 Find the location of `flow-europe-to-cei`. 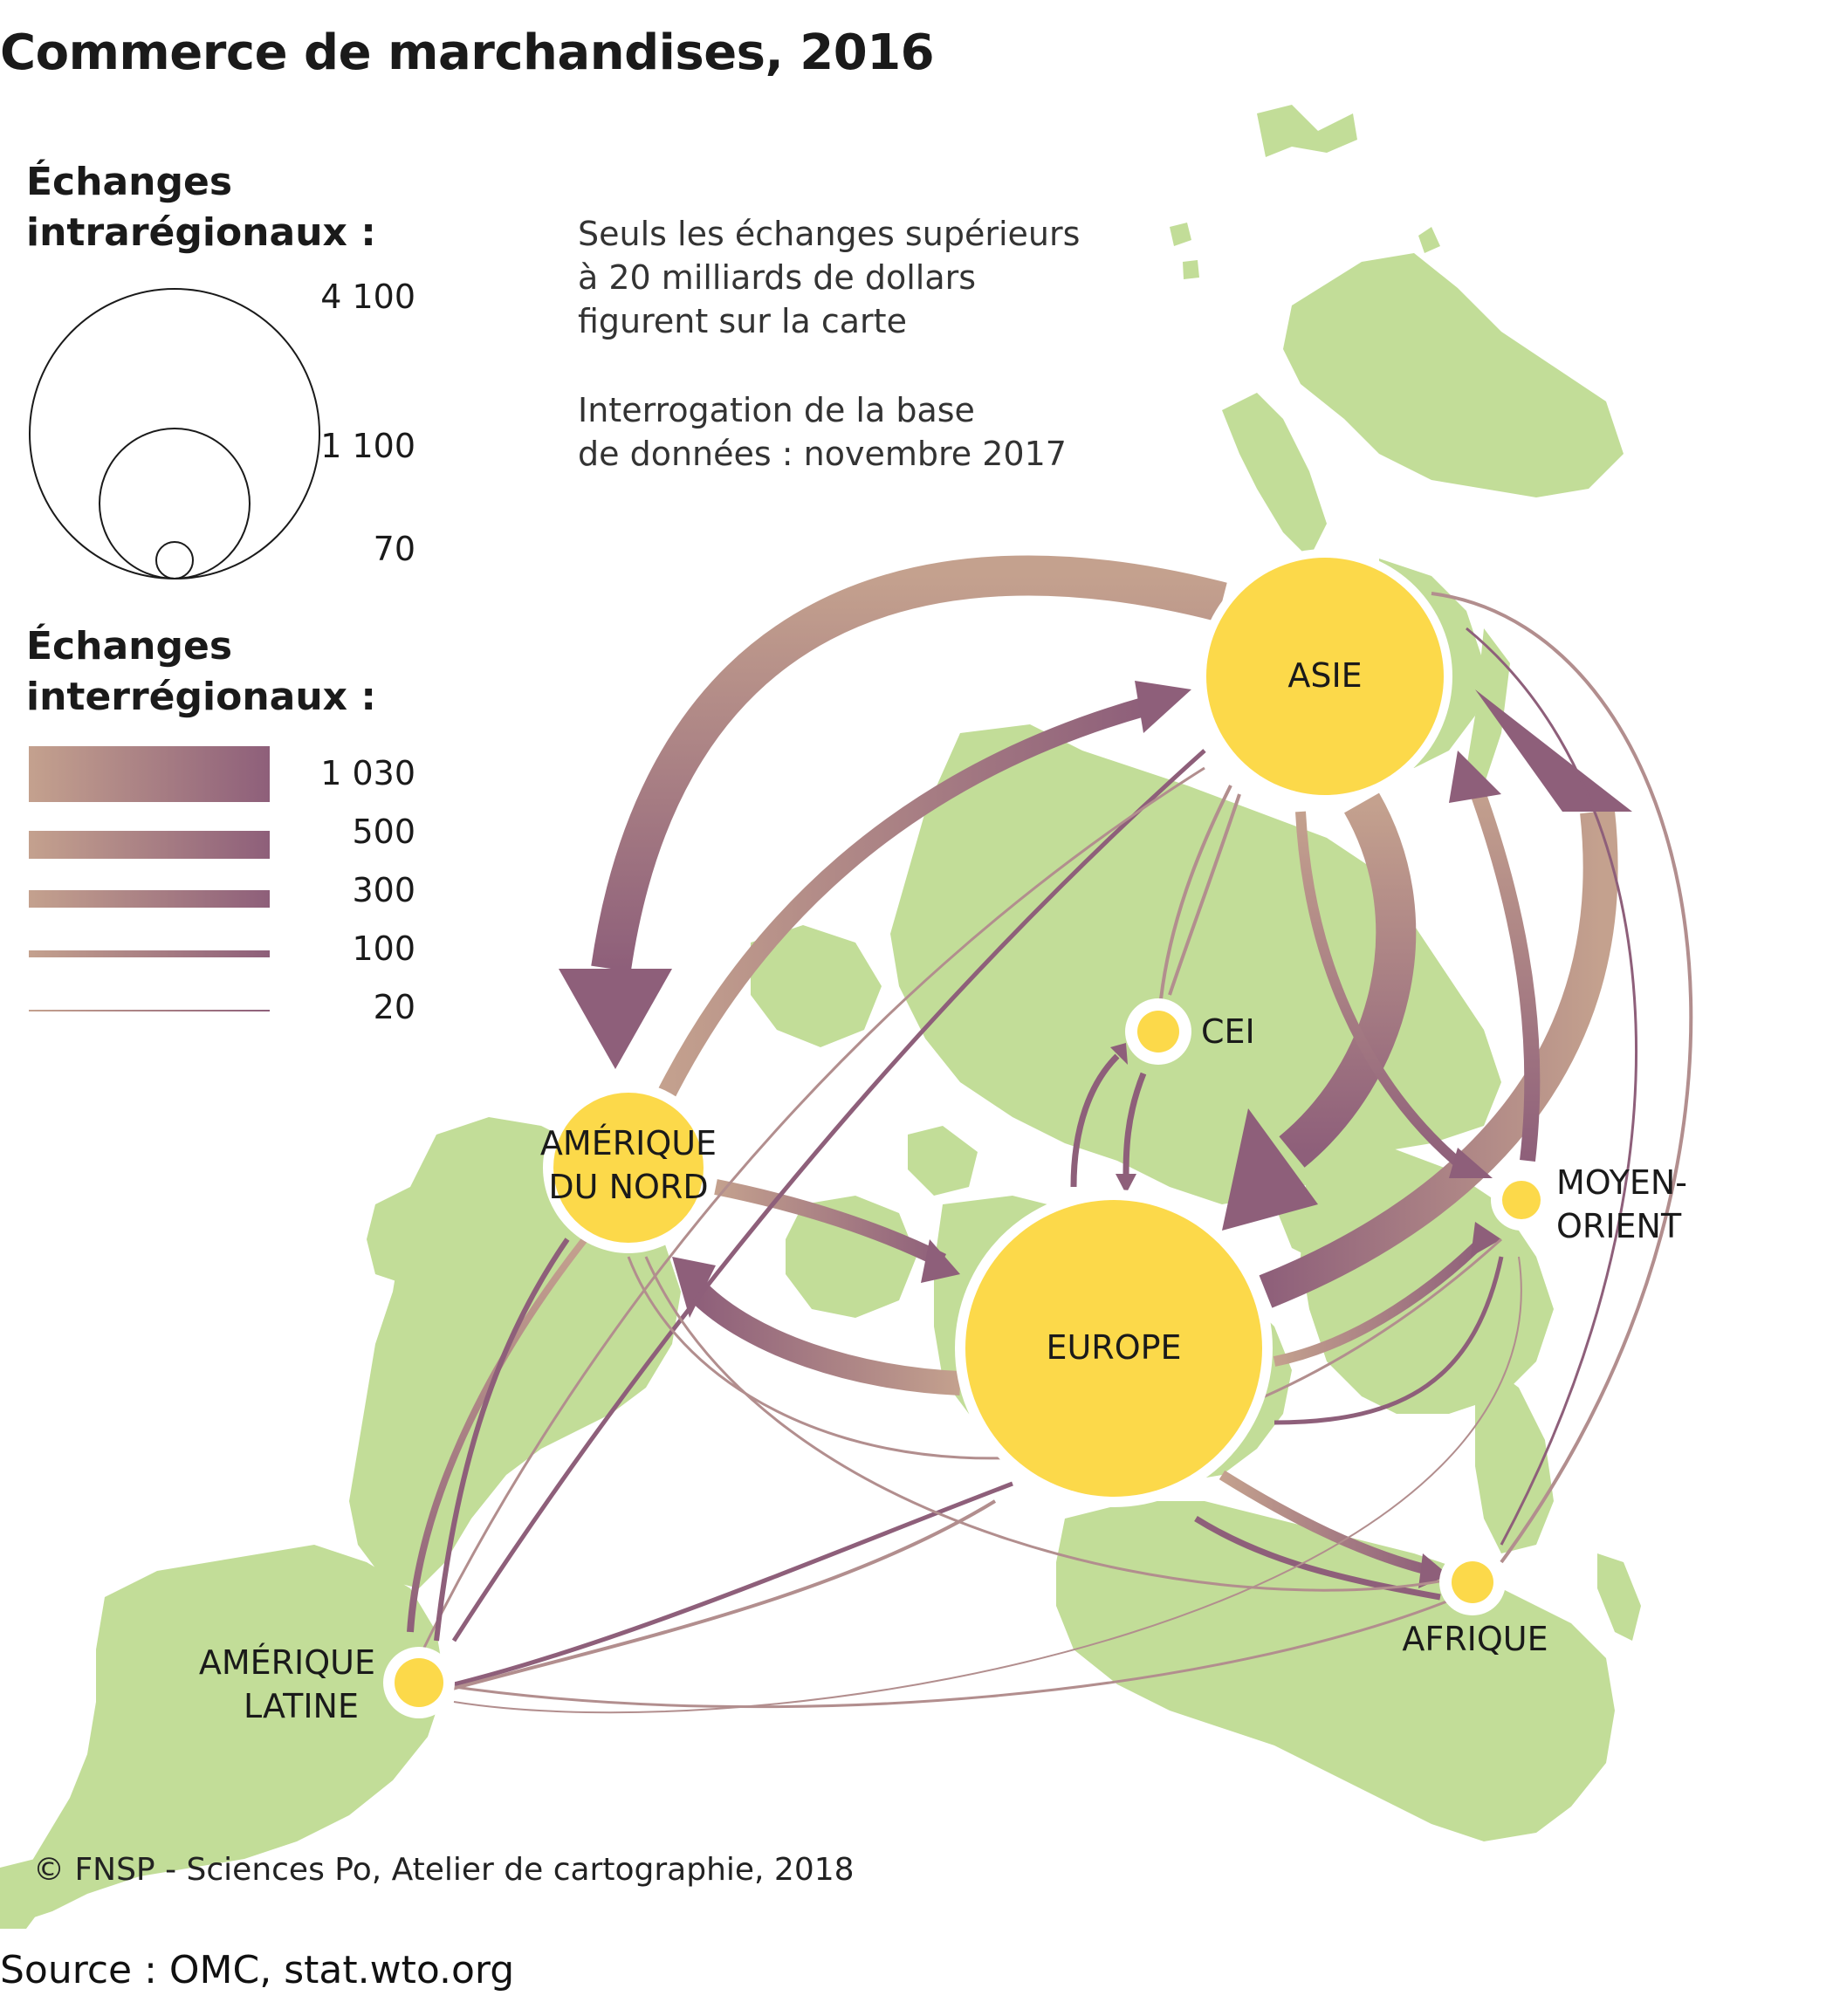

flow-europe-to-cei is located at coordinates (1095, 1120).